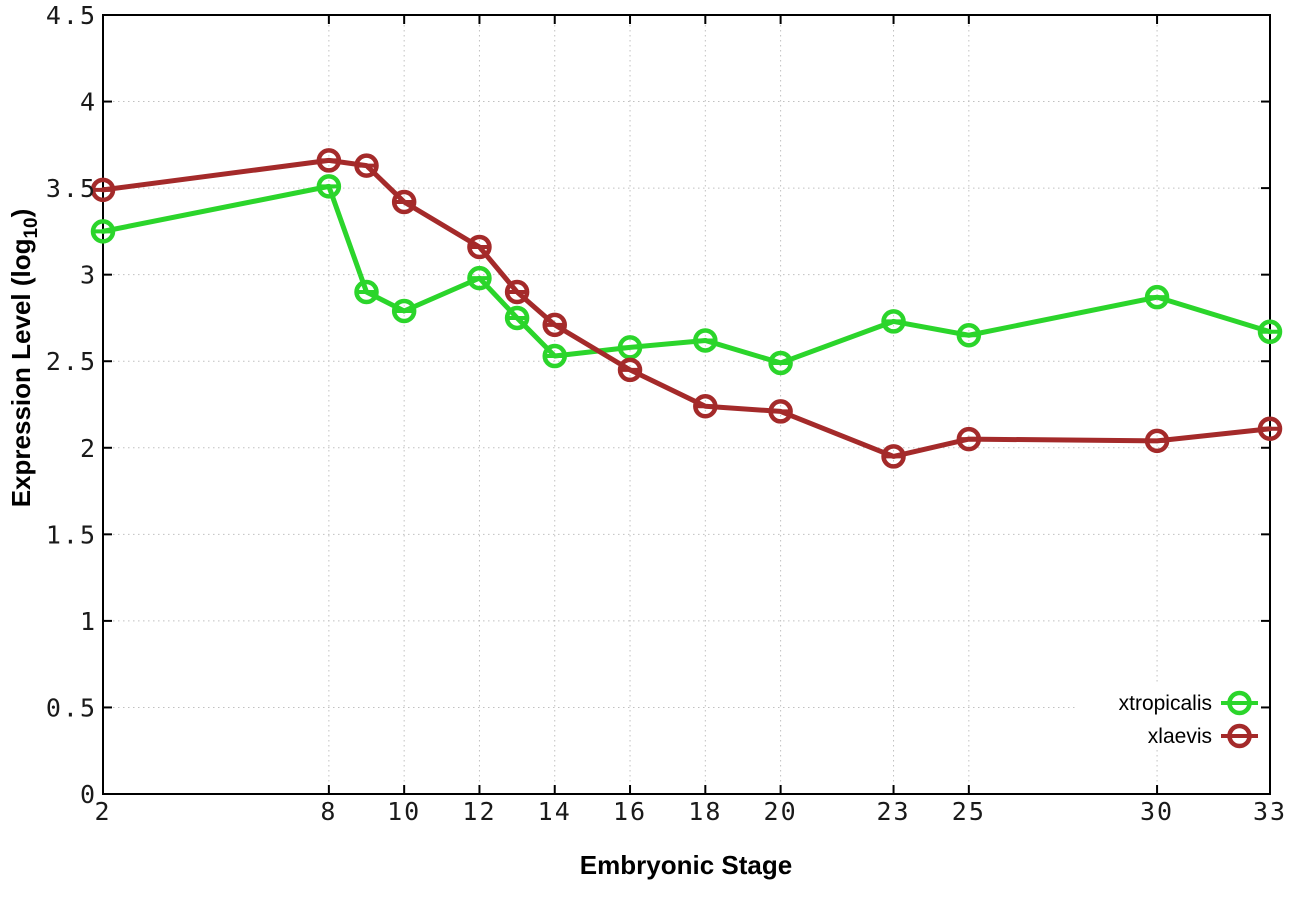 This screenshot has width=1296, height=907. What do you see at coordinates (1239, 736) in the screenshot?
I see `legend-sample-marker-xlaevis` at bounding box center [1239, 736].